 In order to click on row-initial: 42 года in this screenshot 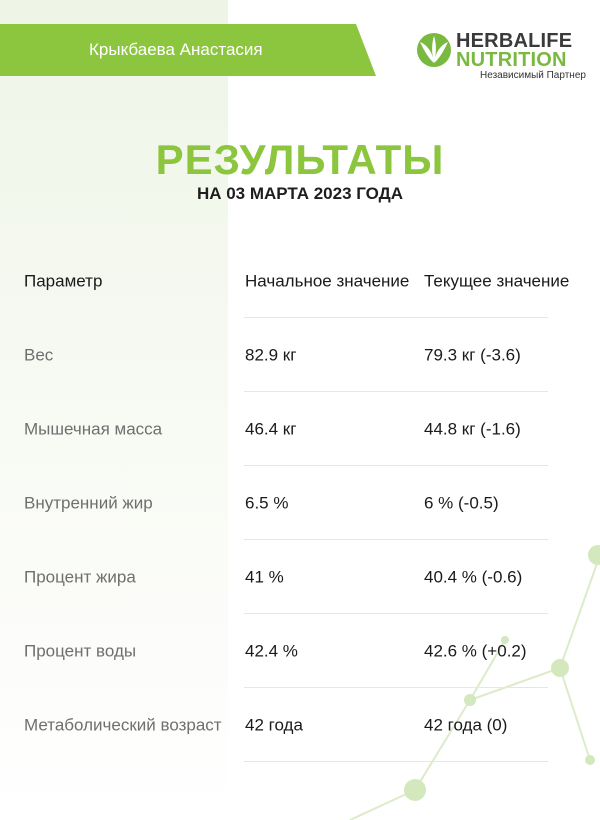, I will do `click(274, 725)`.